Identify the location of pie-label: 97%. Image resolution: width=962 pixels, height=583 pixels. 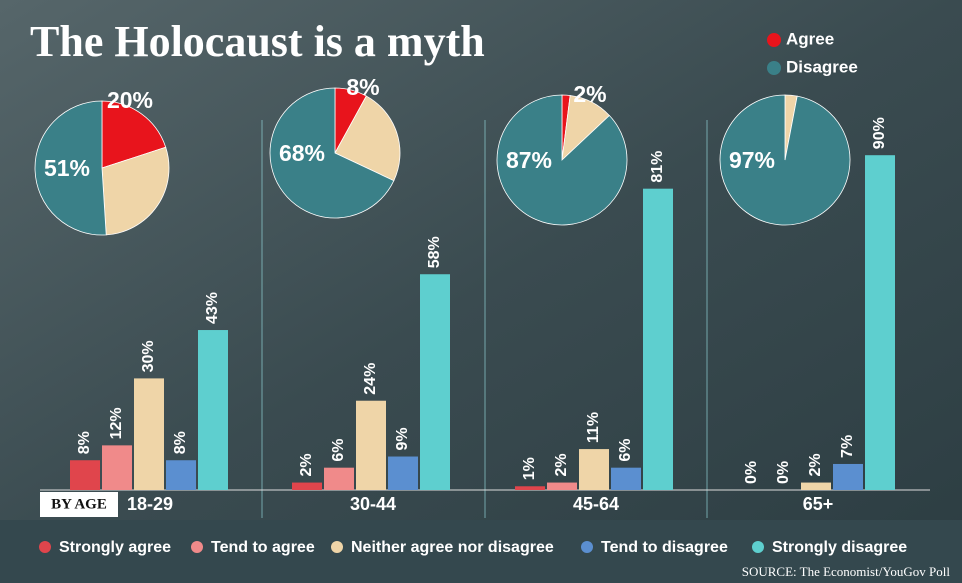
(752, 160).